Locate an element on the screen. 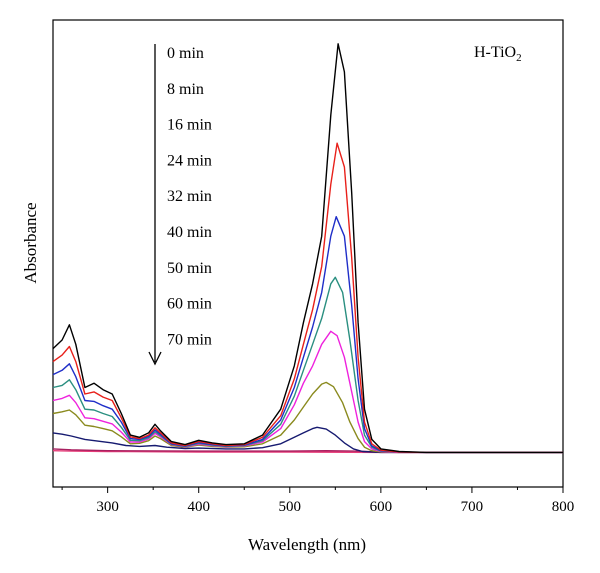  legend-entry: 60 min is located at coordinates (189, 304).